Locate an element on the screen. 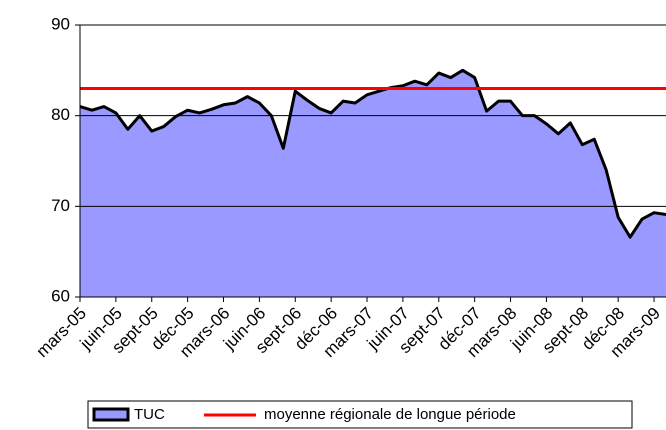 The image size is (666, 430). legend-swatch is located at coordinates (111, 414).